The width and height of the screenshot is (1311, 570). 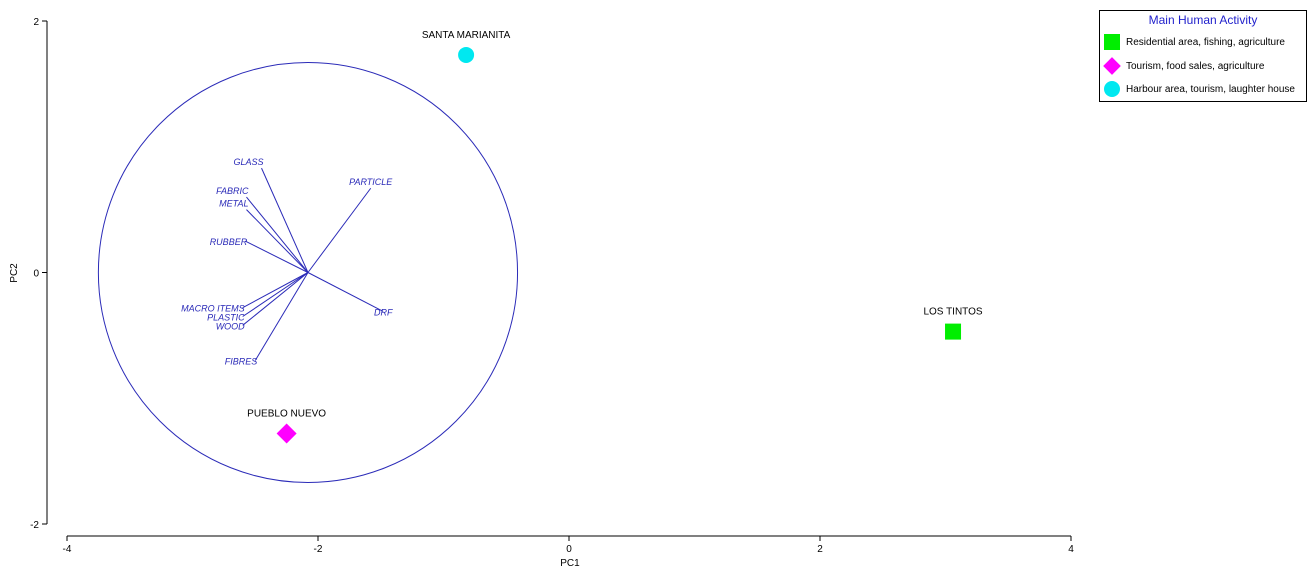 I want to click on loading-label: DRF, so click(x=383, y=312).